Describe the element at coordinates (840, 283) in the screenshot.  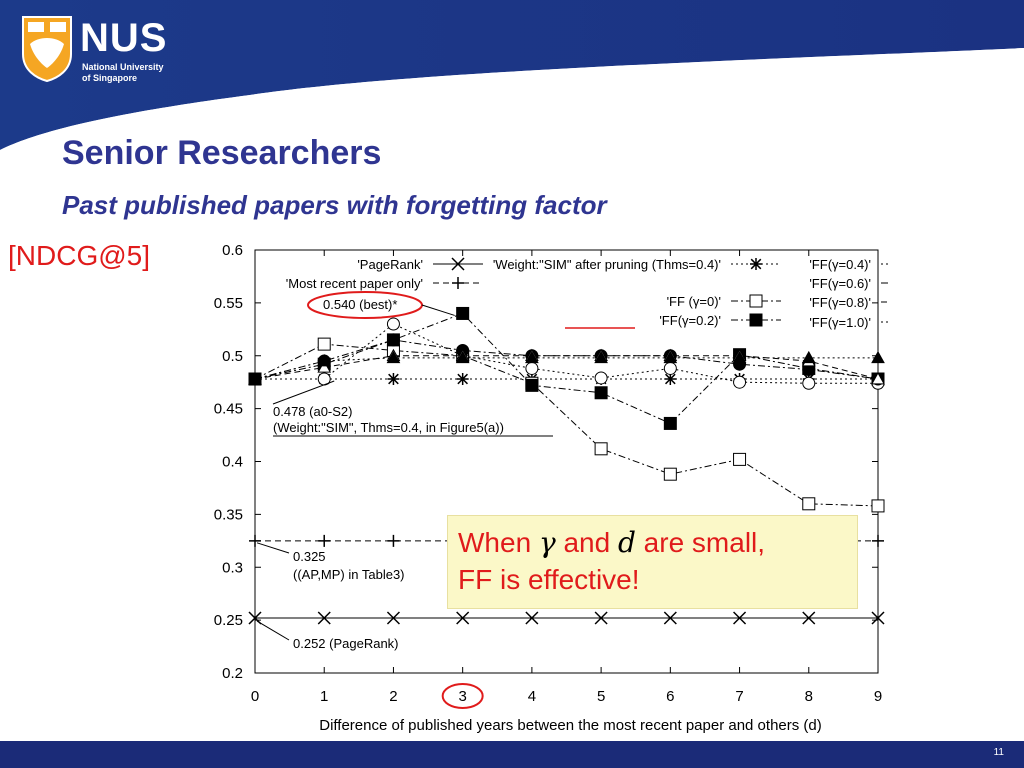
I see `legend-label: 'FF(γ=0.6)'` at that location.